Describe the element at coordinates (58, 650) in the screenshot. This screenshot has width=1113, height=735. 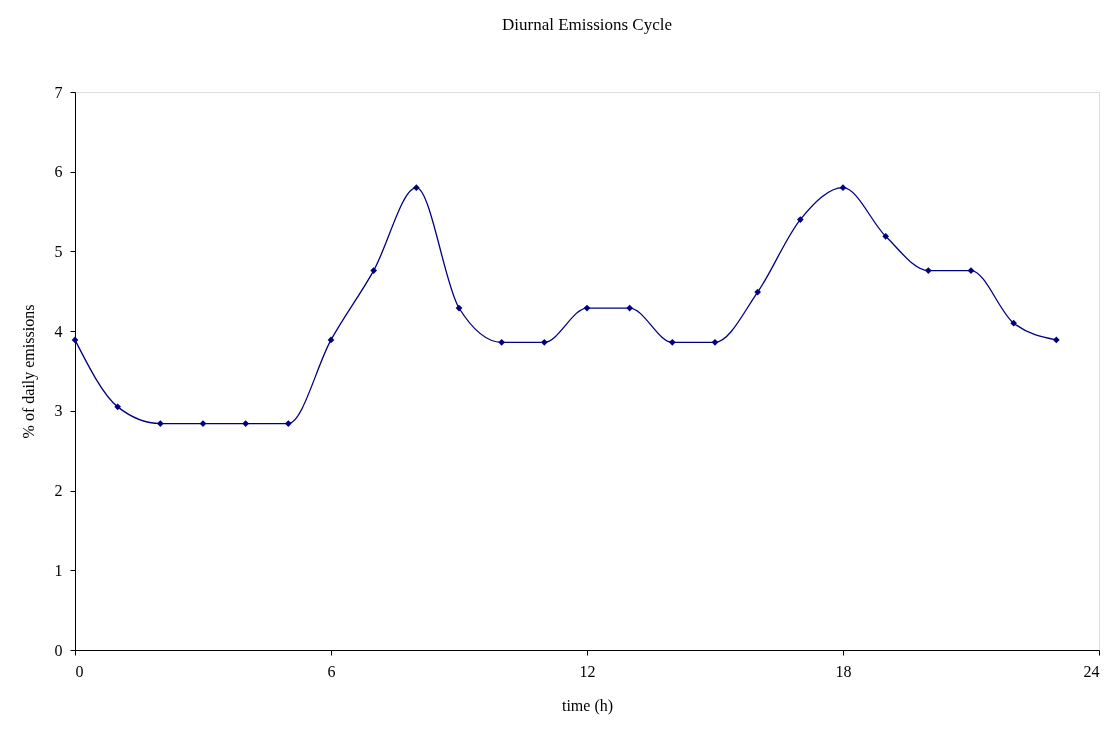
I see `y-tick-label: 0` at that location.